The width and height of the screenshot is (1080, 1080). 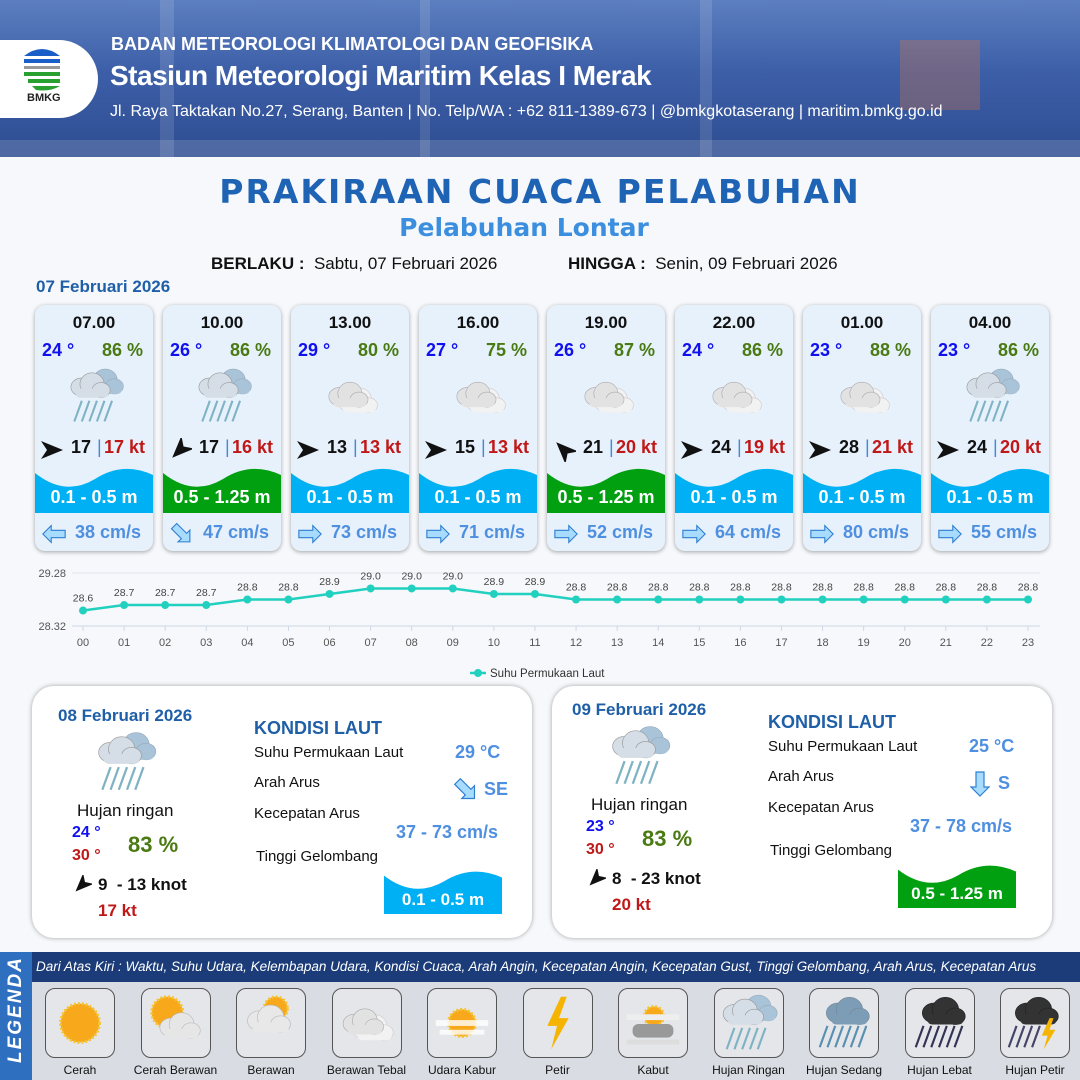 What do you see at coordinates (443, 899) in the screenshot?
I see `wave-height-value: 0.1 - 0.5 m` at bounding box center [443, 899].